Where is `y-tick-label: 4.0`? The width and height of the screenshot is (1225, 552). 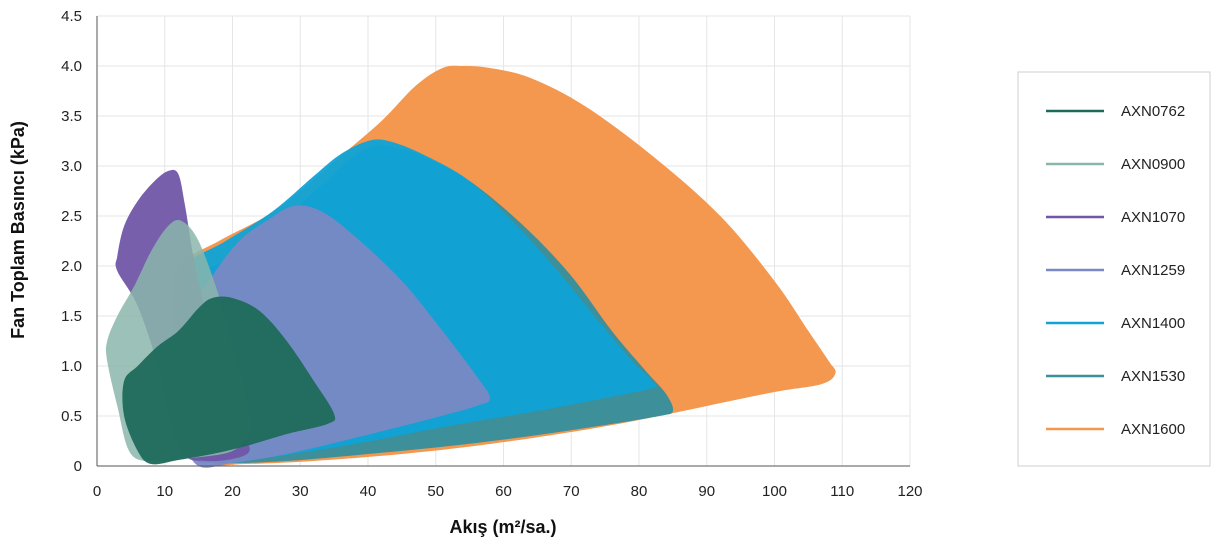 y-tick-label: 4.0 is located at coordinates (71, 66).